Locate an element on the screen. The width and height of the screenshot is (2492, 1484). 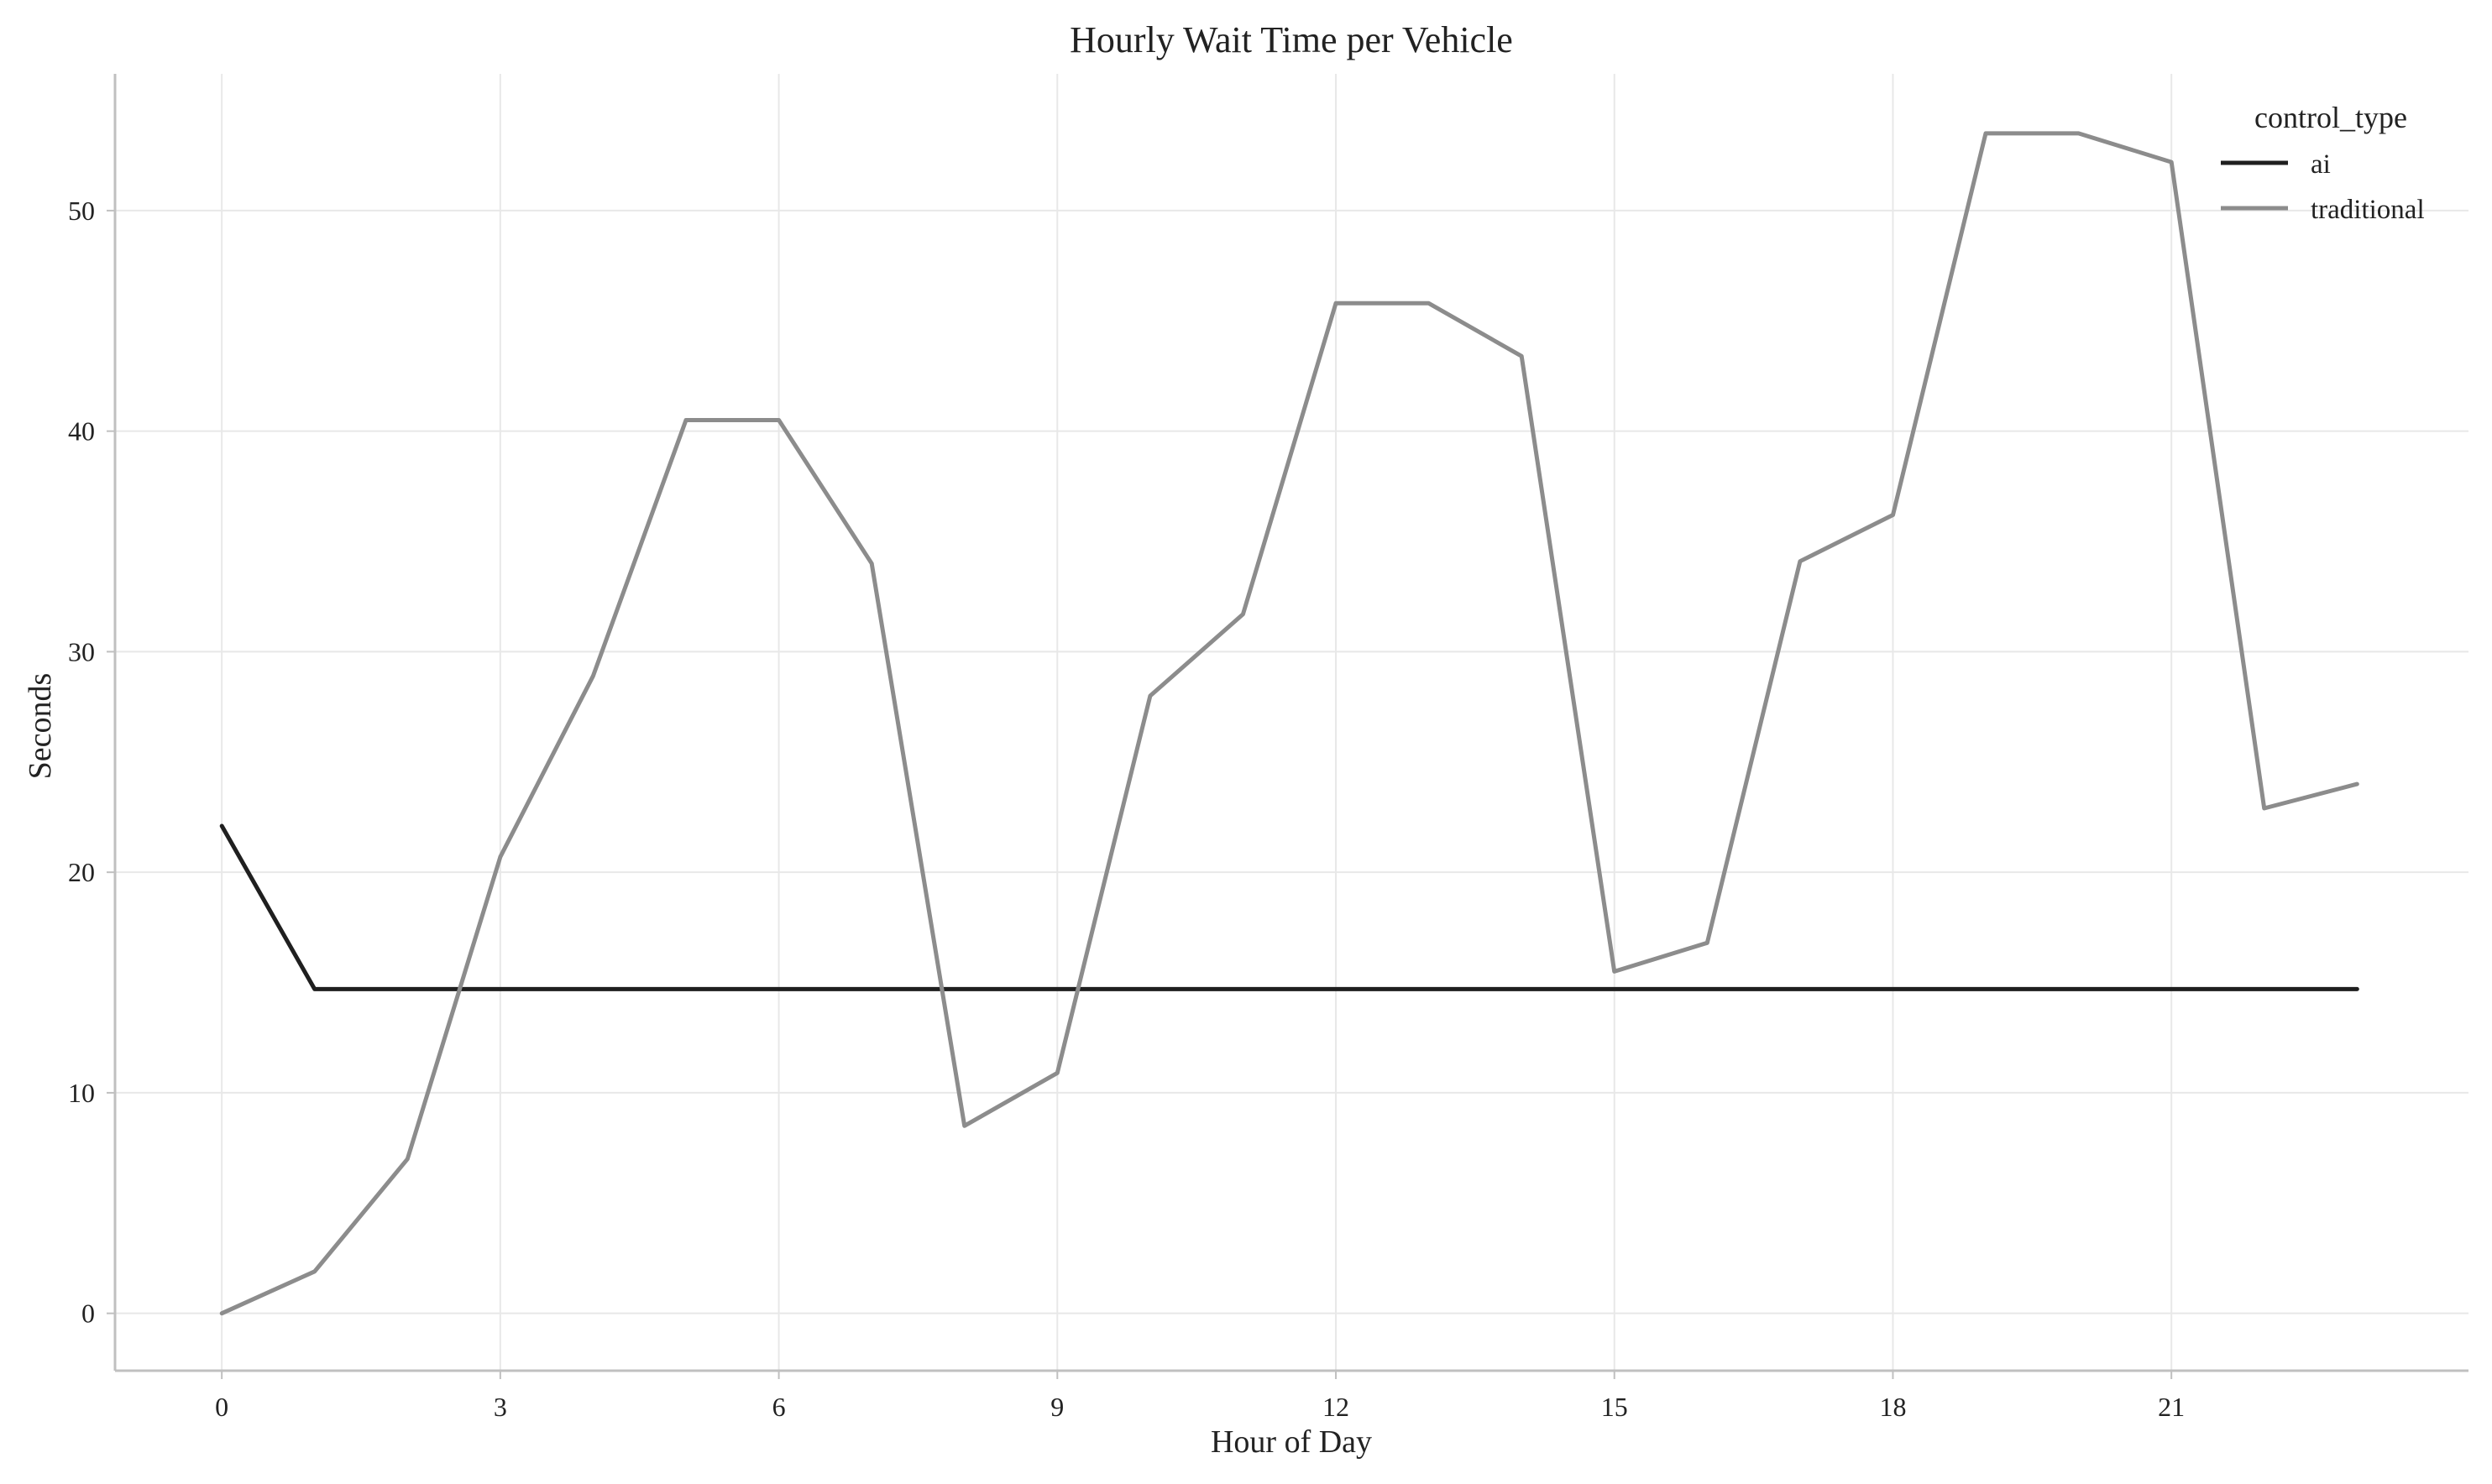
x-tick-label: 9 is located at coordinates (1057, 1407).